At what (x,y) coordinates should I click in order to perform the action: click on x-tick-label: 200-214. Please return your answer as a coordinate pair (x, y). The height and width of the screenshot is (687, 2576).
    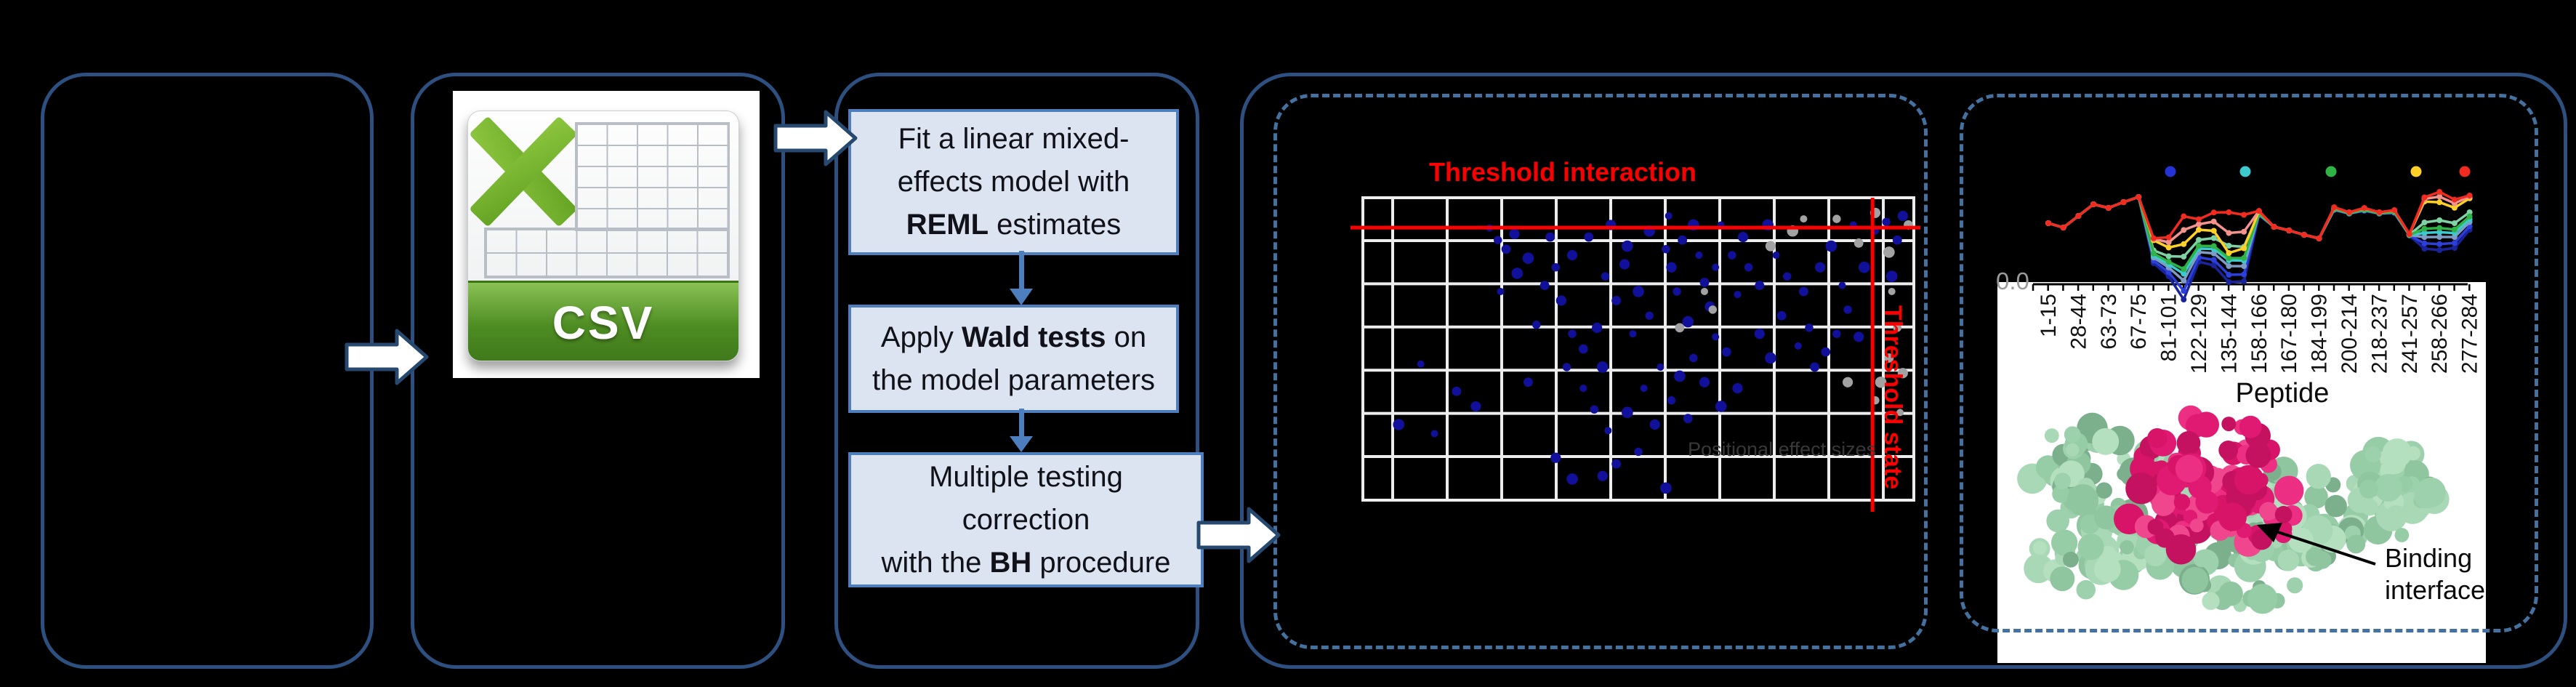
    Looking at the image, I should click on (2350, 334).